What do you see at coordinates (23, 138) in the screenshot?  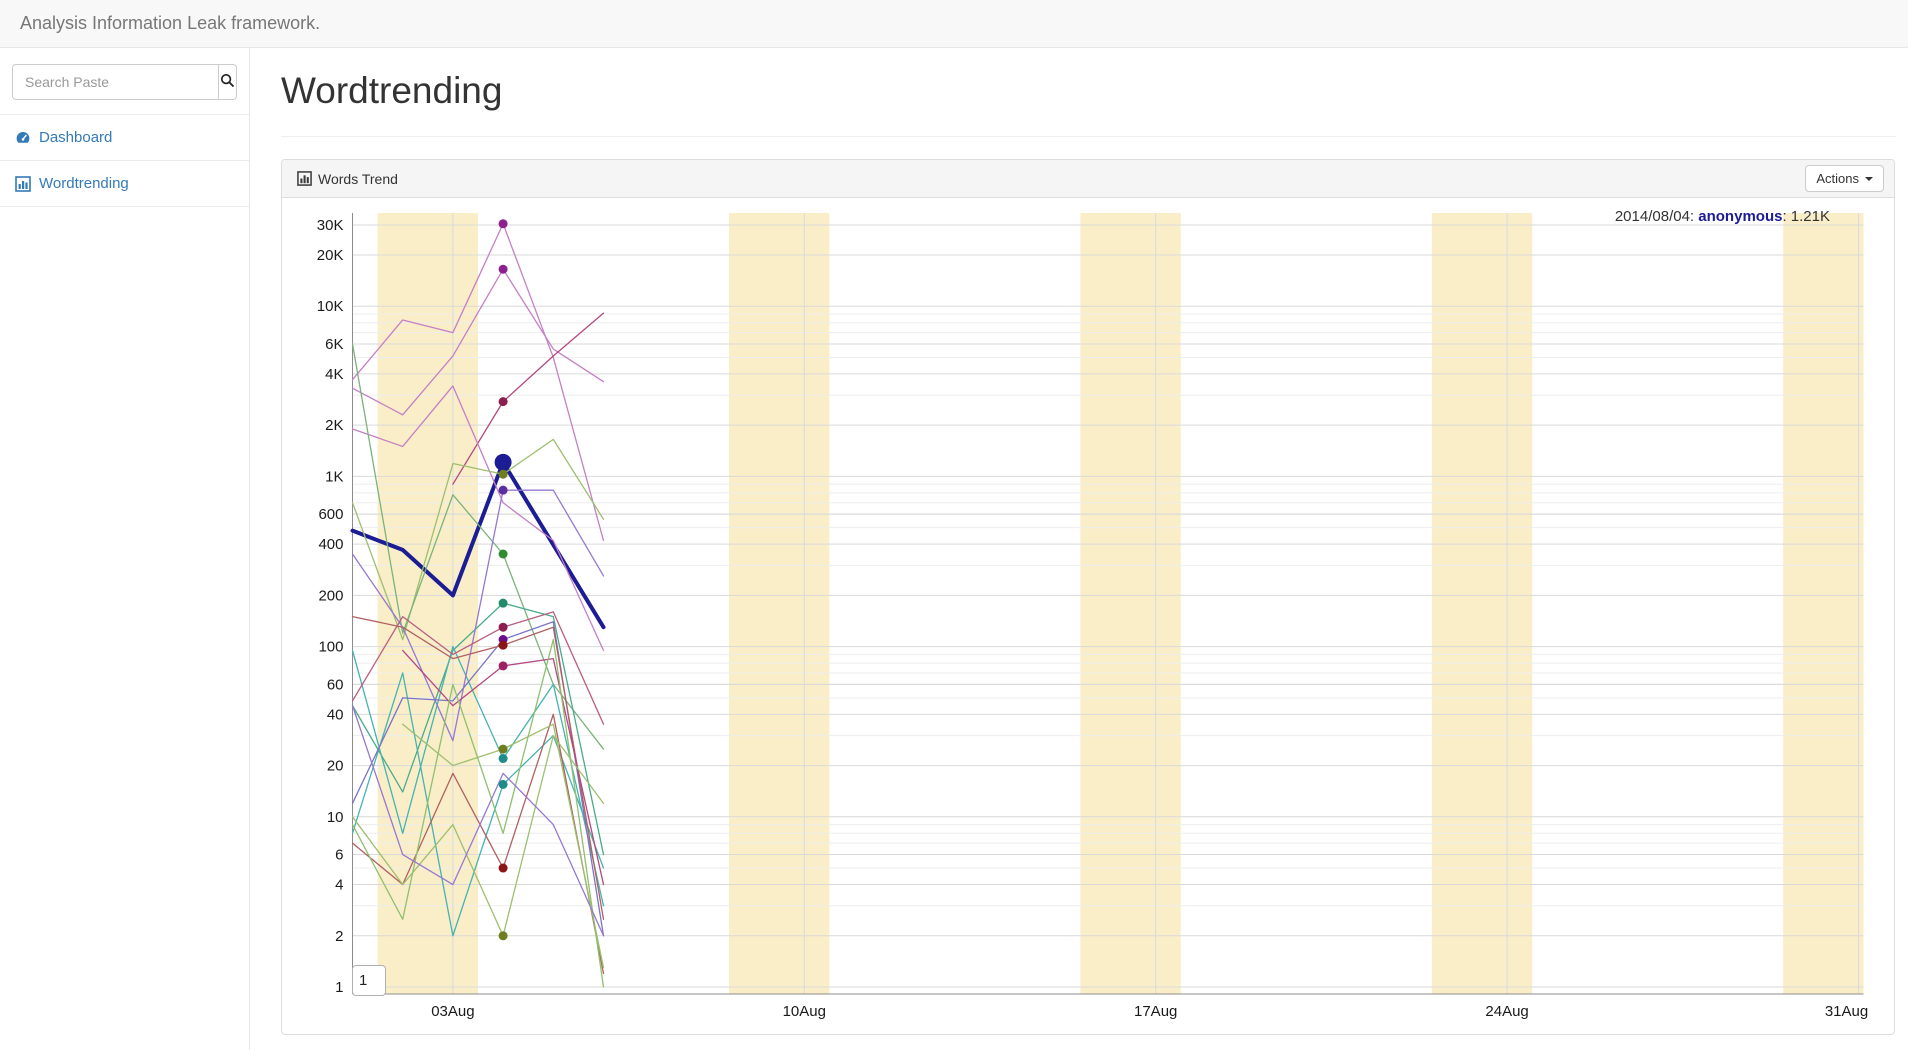 I see `dashboard-icon` at bounding box center [23, 138].